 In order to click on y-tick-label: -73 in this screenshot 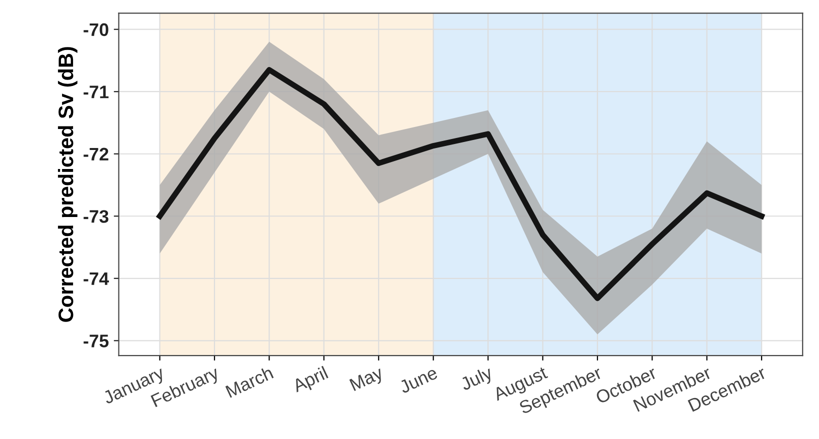, I will do `click(96, 216)`.